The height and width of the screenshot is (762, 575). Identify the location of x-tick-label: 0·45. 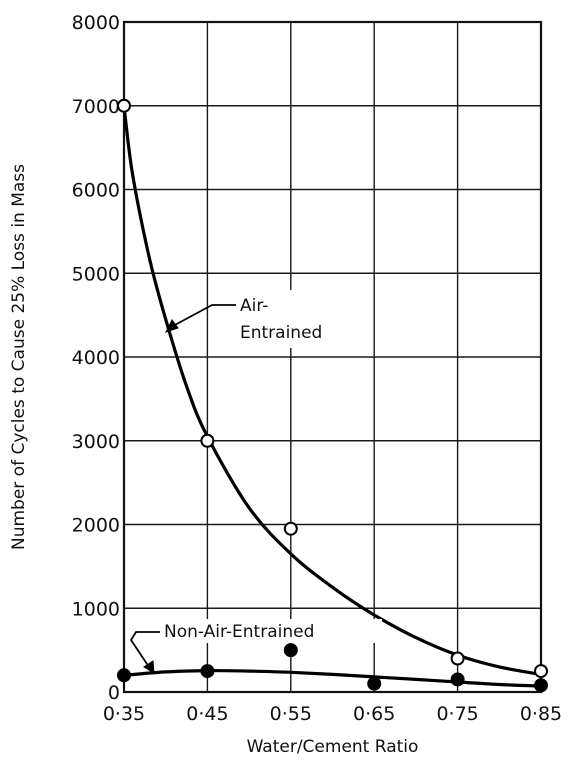
(207, 714).